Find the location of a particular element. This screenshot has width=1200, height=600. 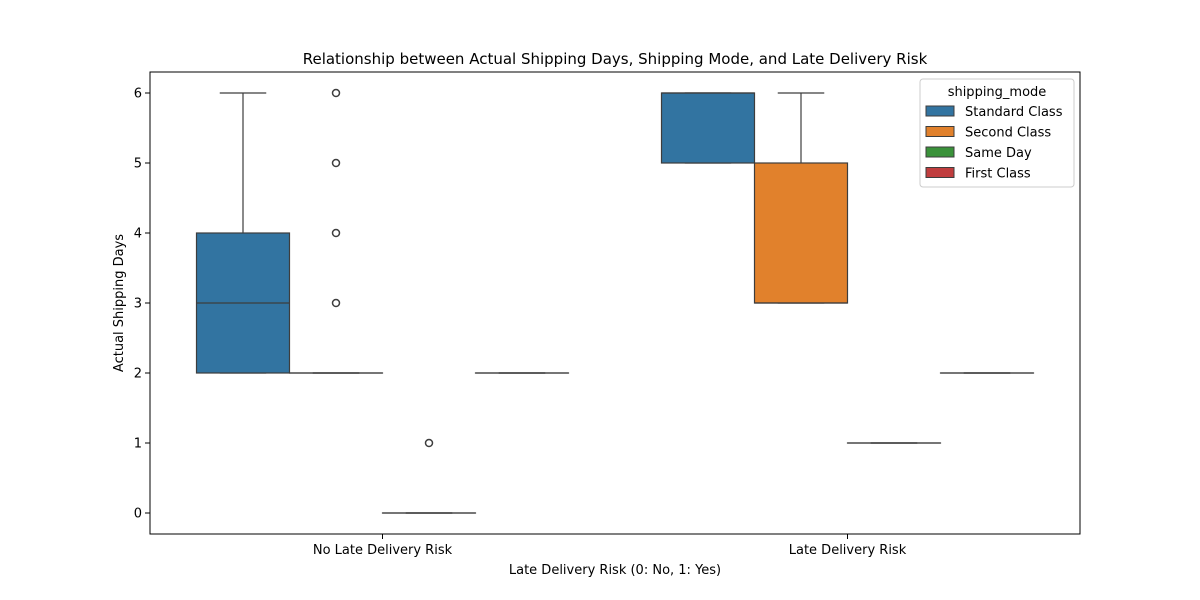

legend-frame is located at coordinates (997, 133).